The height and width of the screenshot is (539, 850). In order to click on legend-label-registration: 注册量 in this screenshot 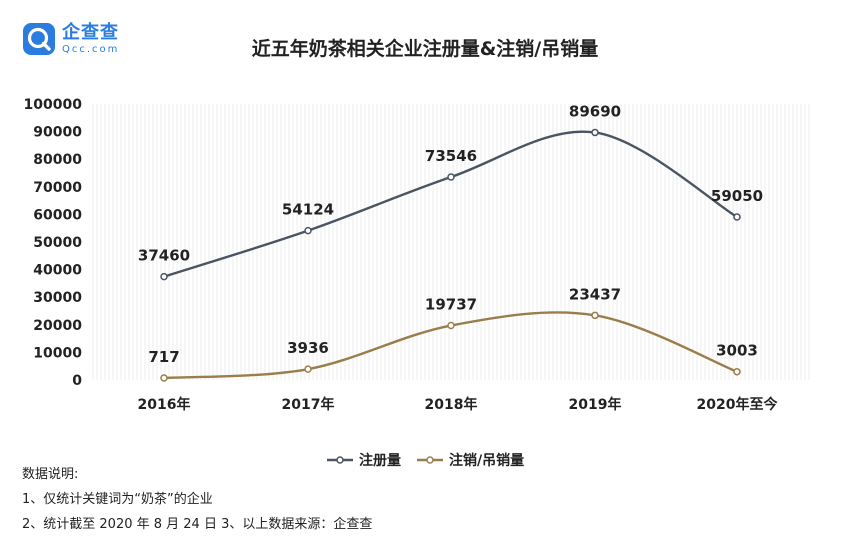, I will do `click(380, 460)`.